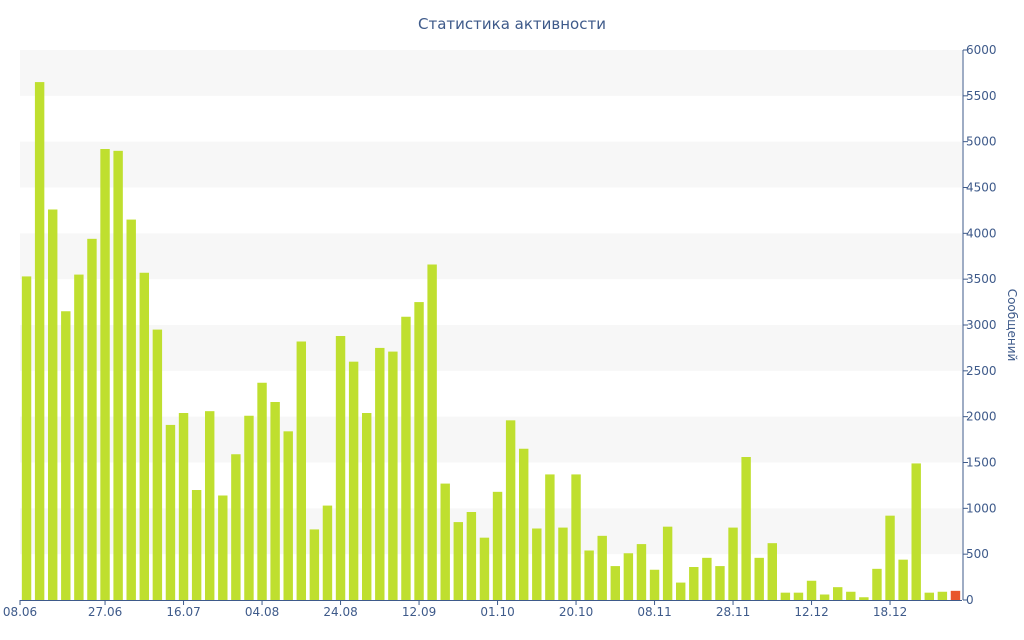  What do you see at coordinates (981, 96) in the screenshot?
I see `y-tick-label: 5500` at bounding box center [981, 96].